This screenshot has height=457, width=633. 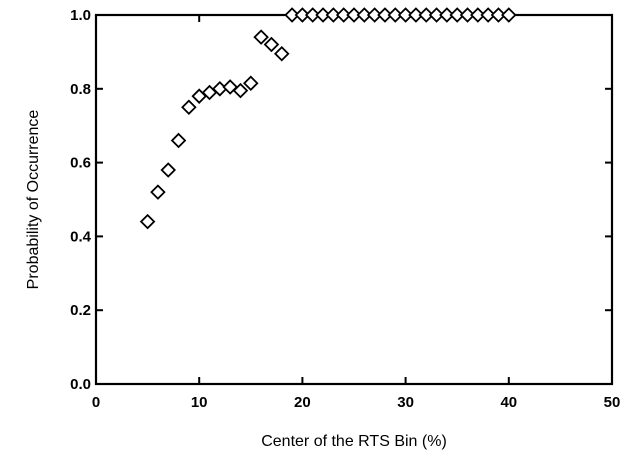 I want to click on y-tick-label: 0.4, so click(x=81, y=236).